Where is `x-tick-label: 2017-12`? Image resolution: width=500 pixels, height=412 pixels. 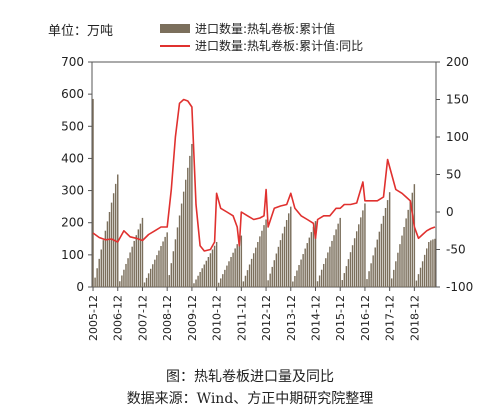
x-tick-label: 2017-12 is located at coordinates (390, 318).